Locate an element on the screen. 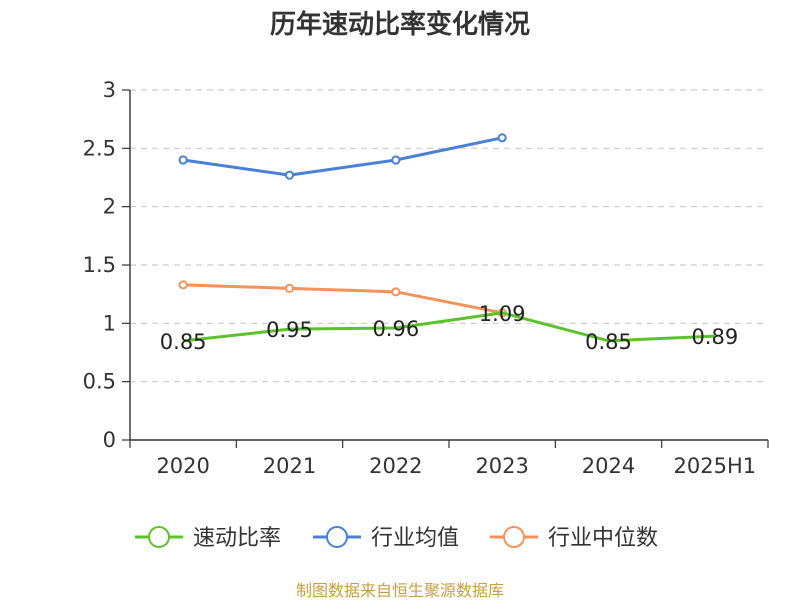 The width and height of the screenshot is (800, 600). legend-item: 行业均值 is located at coordinates (386, 538).